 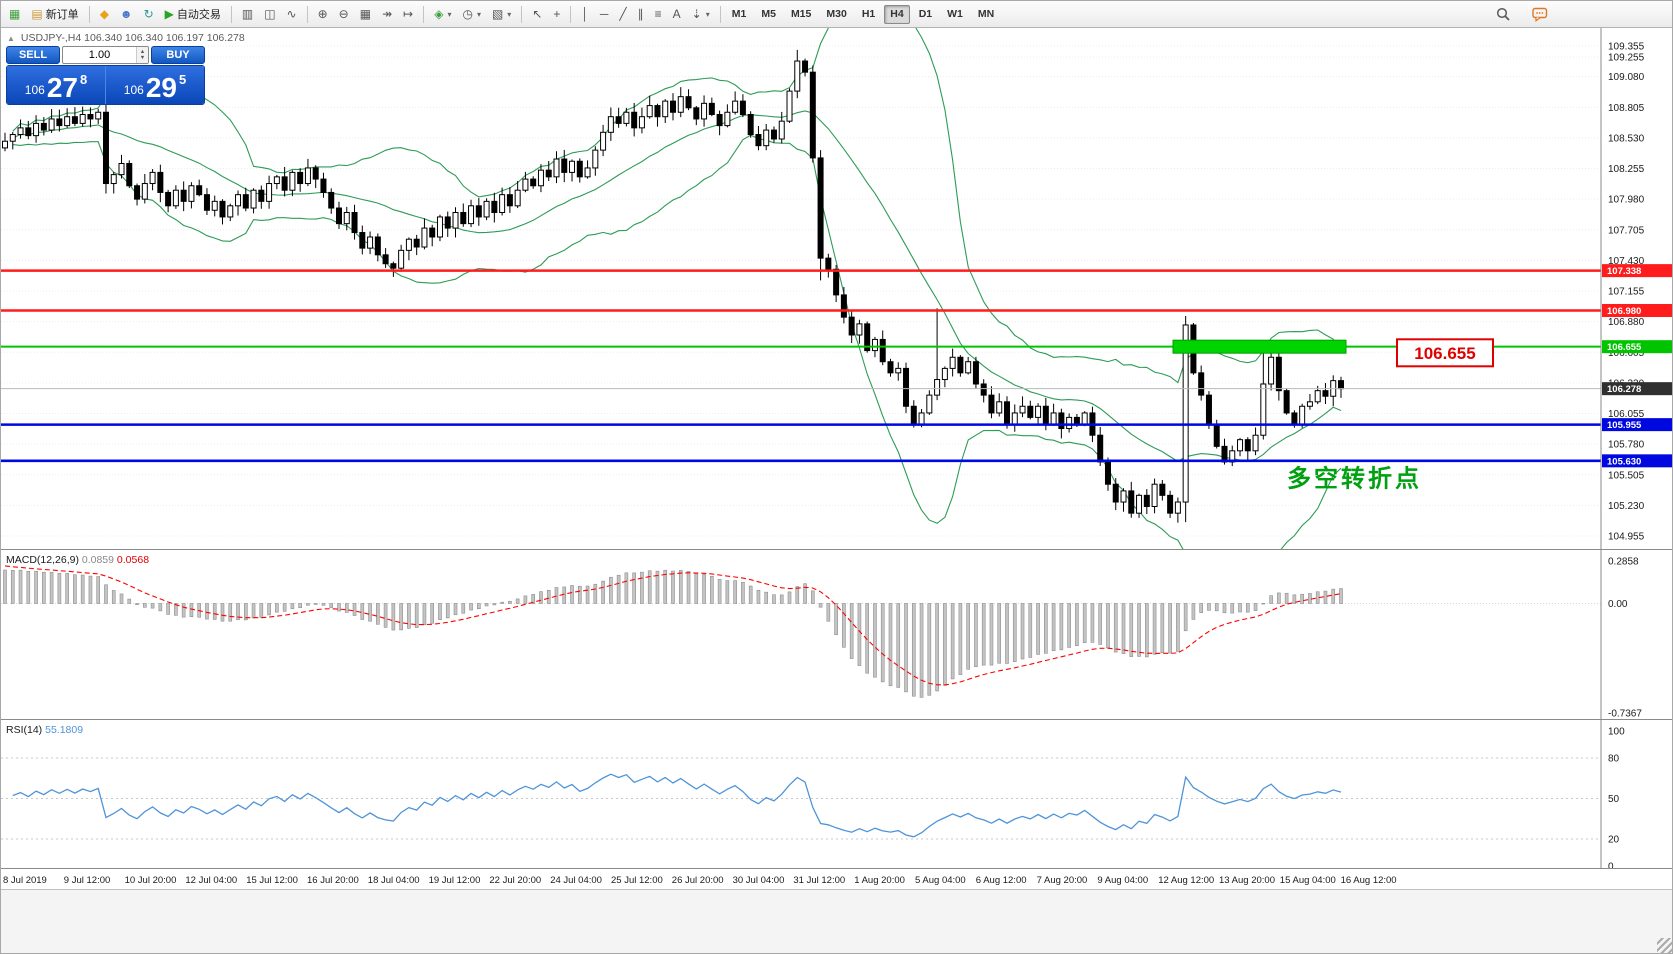 I want to click on new-order-button: ▤ 新订单, so click(x=54, y=14).